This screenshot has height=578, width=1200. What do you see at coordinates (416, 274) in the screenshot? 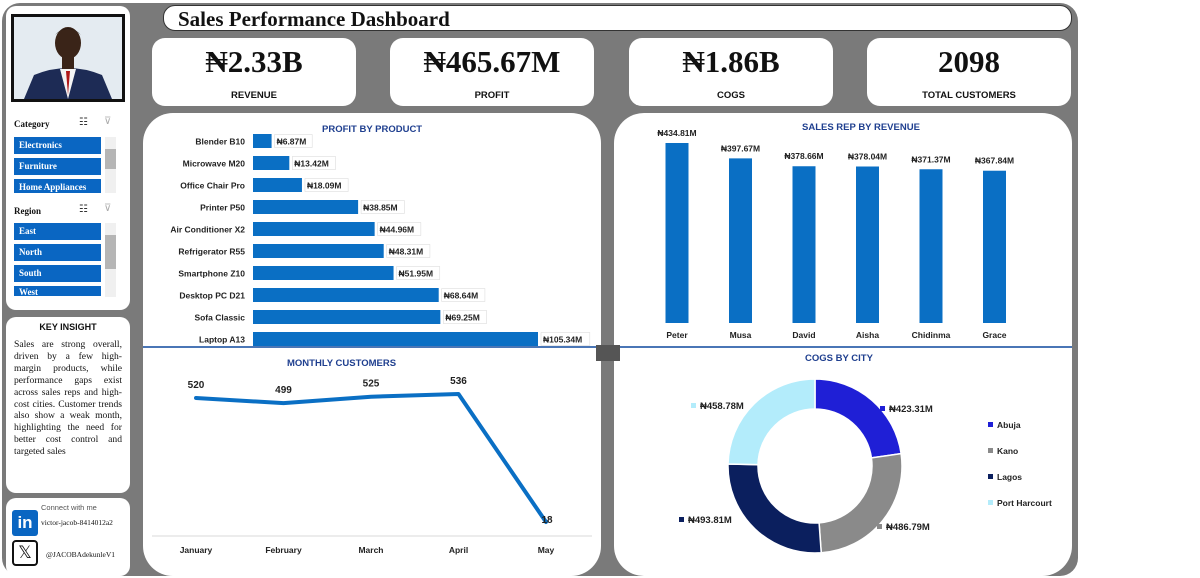
I see `profit-data-label: ₦51.95M` at bounding box center [416, 274].